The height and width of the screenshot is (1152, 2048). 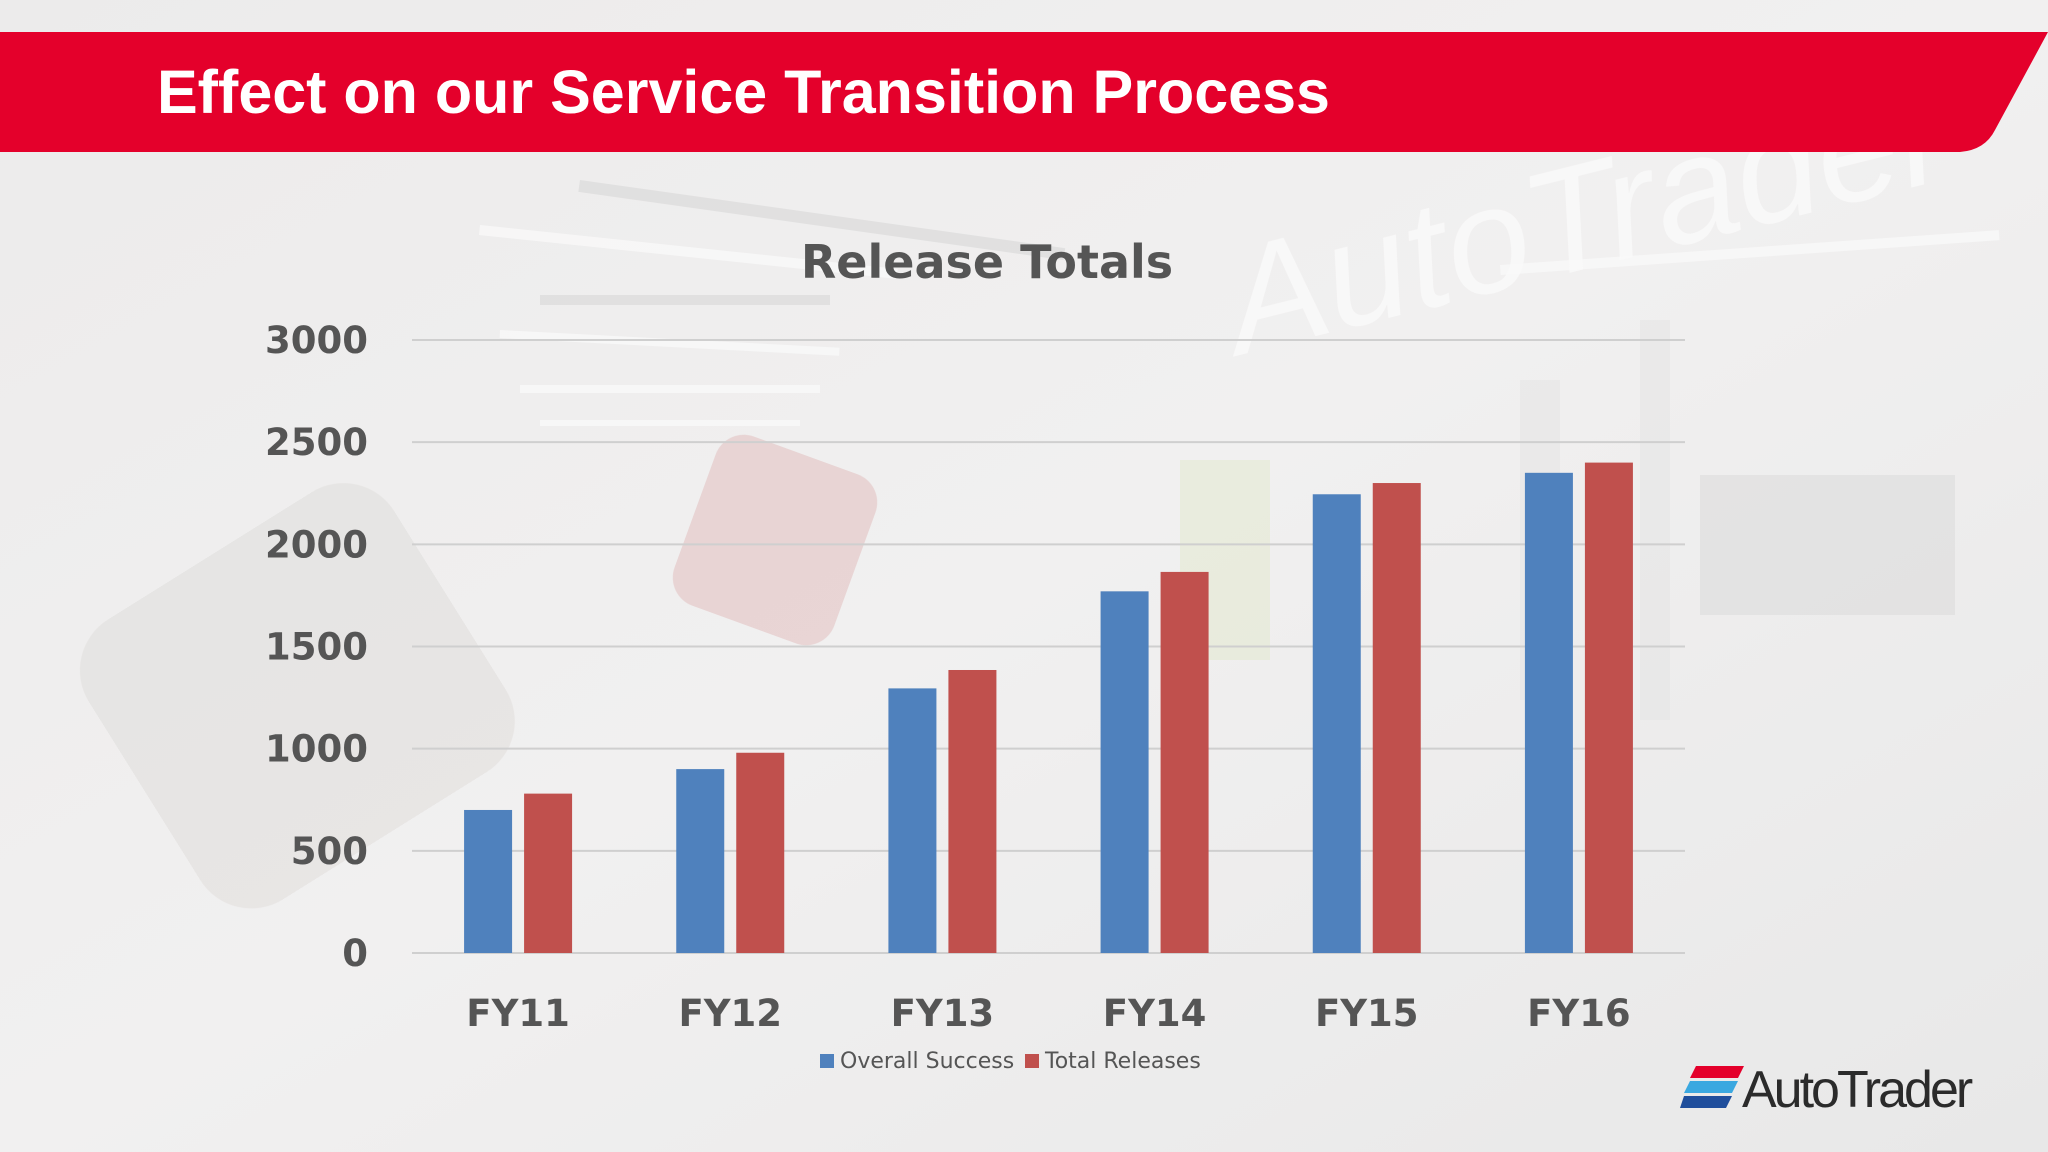 I want to click on chart-title: Release Totals, so click(x=987, y=262).